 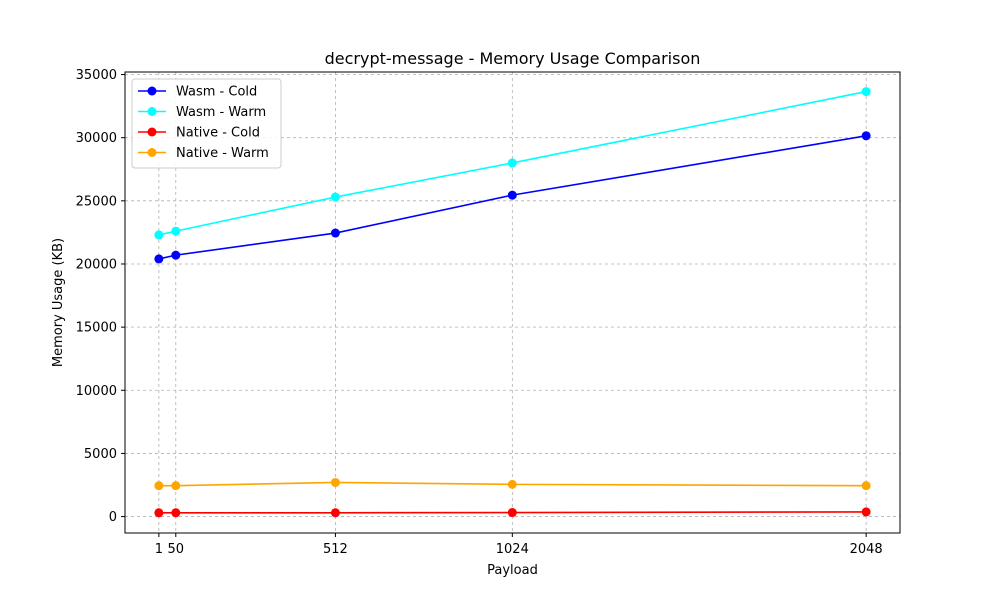 What do you see at coordinates (113, 517) in the screenshot?
I see `y-tick-label: 0` at bounding box center [113, 517].